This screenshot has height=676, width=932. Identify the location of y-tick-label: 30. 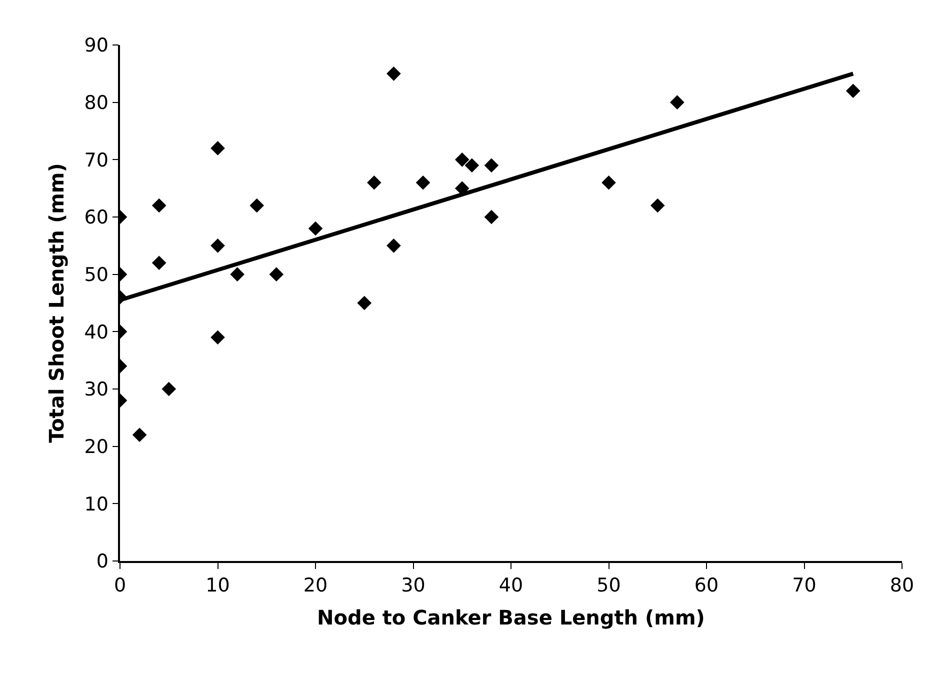
(96, 389).